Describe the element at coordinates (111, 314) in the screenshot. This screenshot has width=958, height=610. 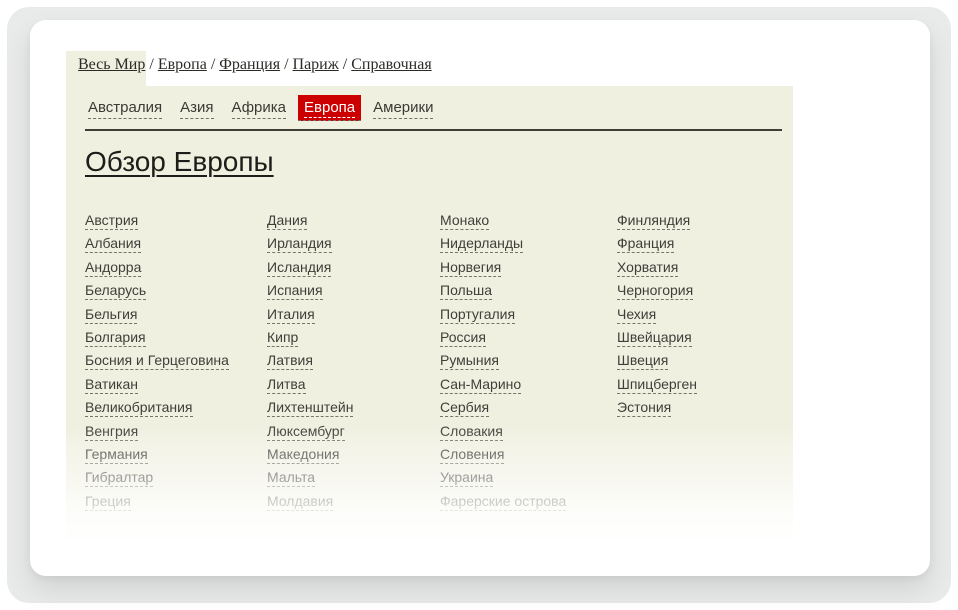
I see `country-link: Бельгия` at that location.